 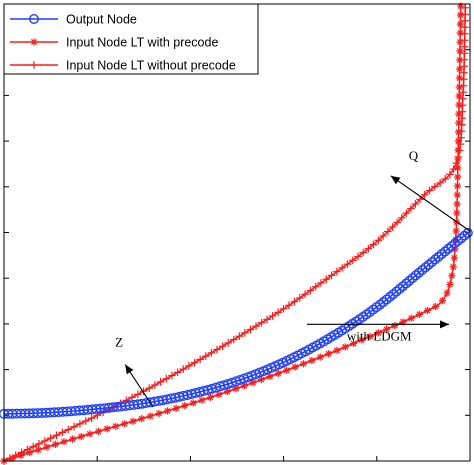 What do you see at coordinates (114, 43) in the screenshot?
I see `legend-entry-1: Input Node LT with precode` at bounding box center [114, 43].